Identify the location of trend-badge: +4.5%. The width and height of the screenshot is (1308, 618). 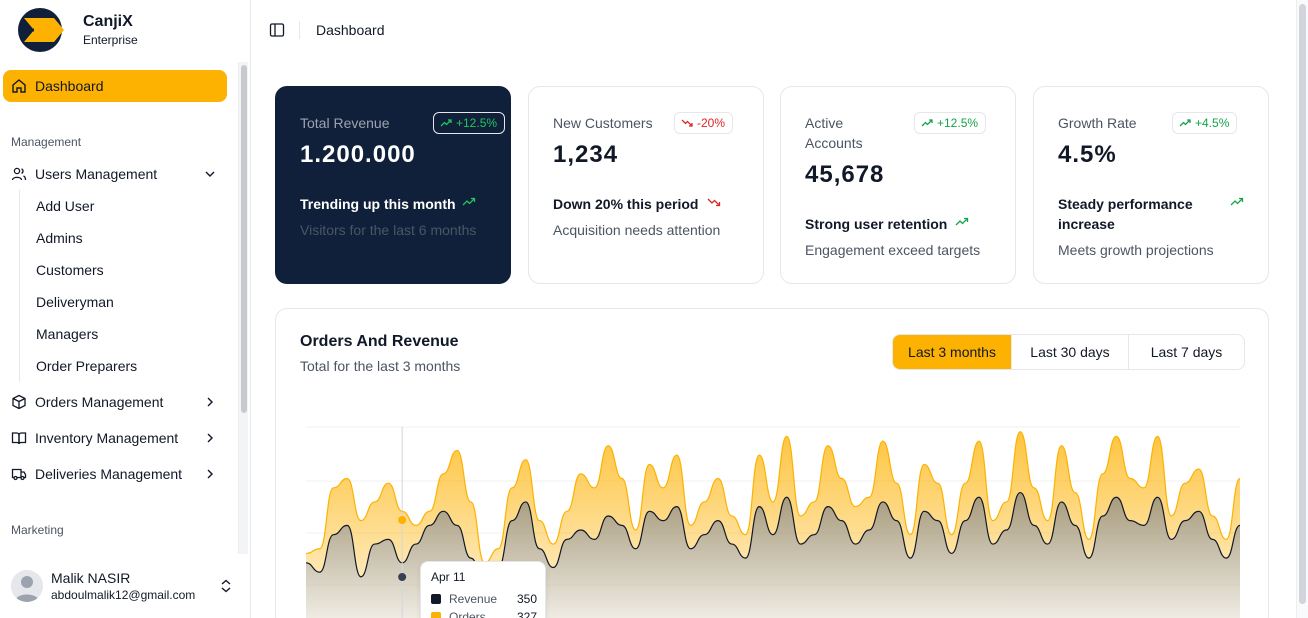
(1205, 123).